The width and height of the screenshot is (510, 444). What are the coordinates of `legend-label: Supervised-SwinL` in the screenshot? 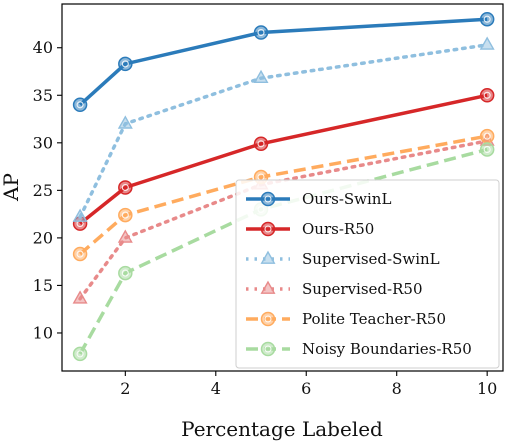 It's located at (371, 259).